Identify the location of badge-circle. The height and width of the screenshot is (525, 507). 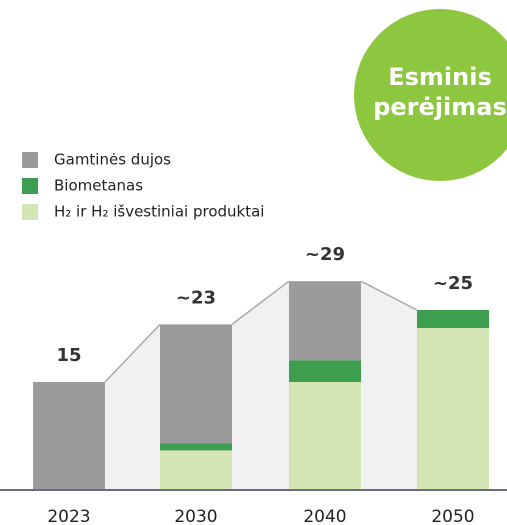
(430, 95).